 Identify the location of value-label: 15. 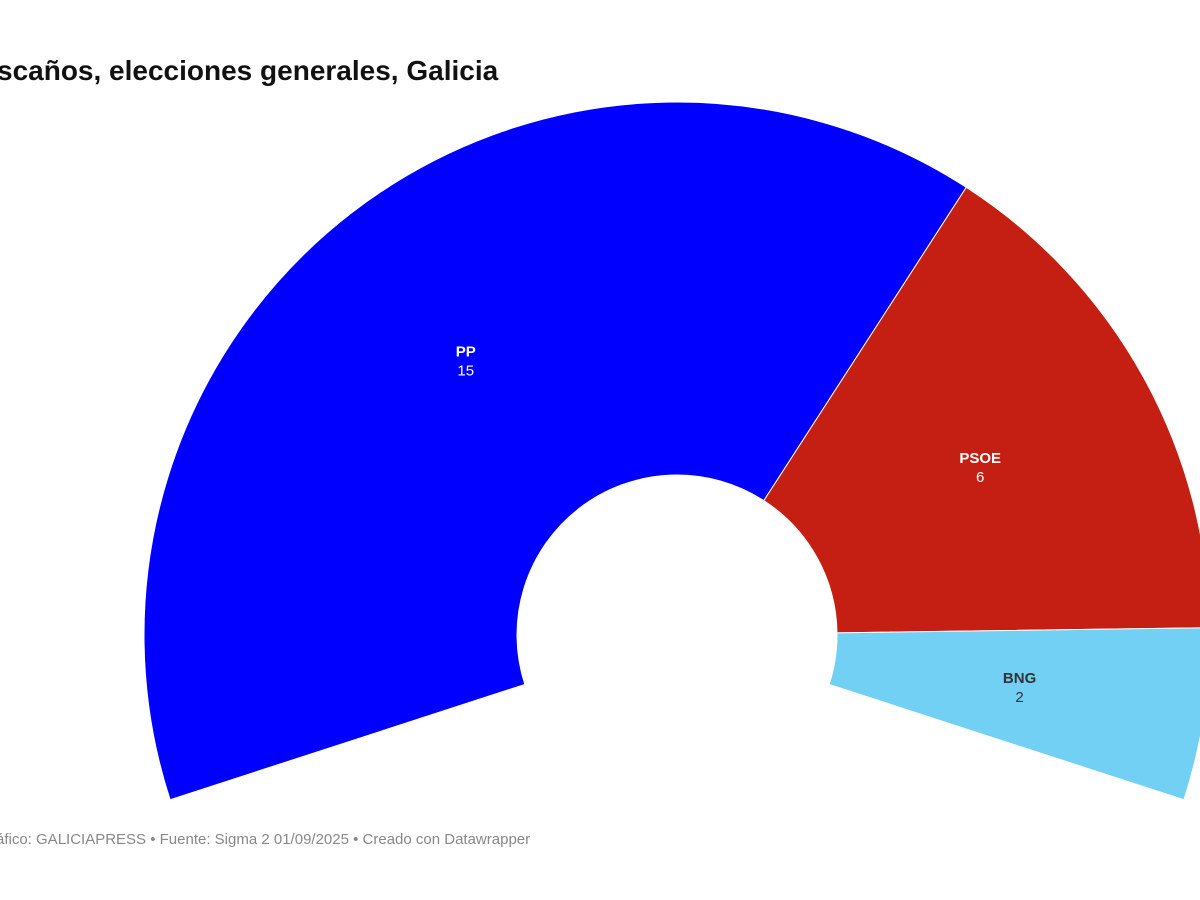
(465, 370).